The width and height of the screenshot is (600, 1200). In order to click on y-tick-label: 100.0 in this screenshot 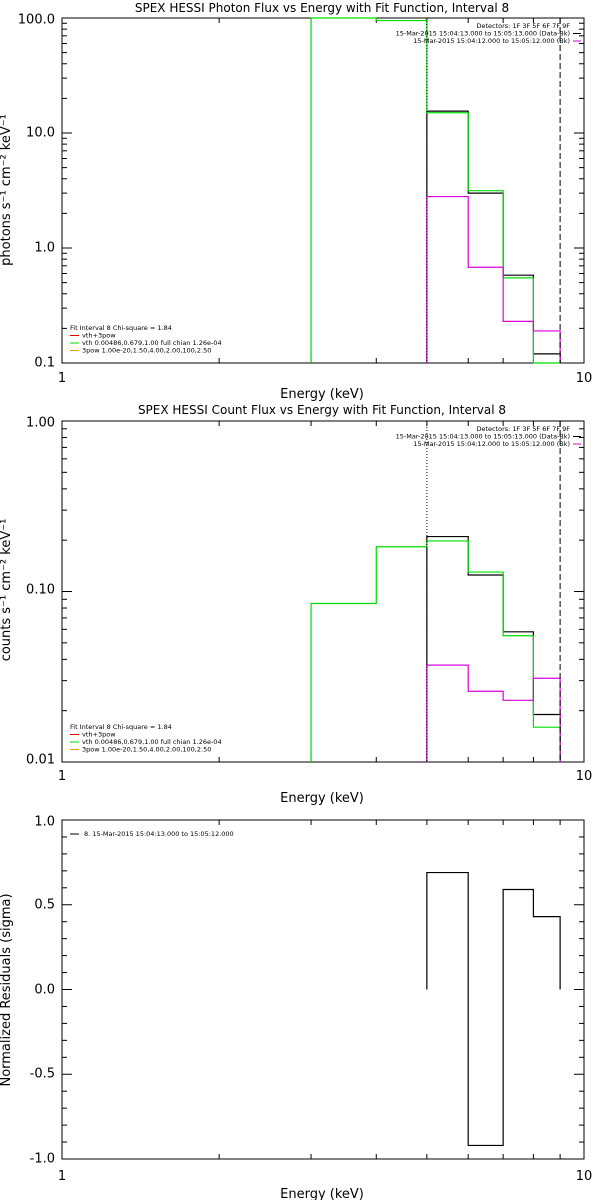, I will do `click(36, 20)`.